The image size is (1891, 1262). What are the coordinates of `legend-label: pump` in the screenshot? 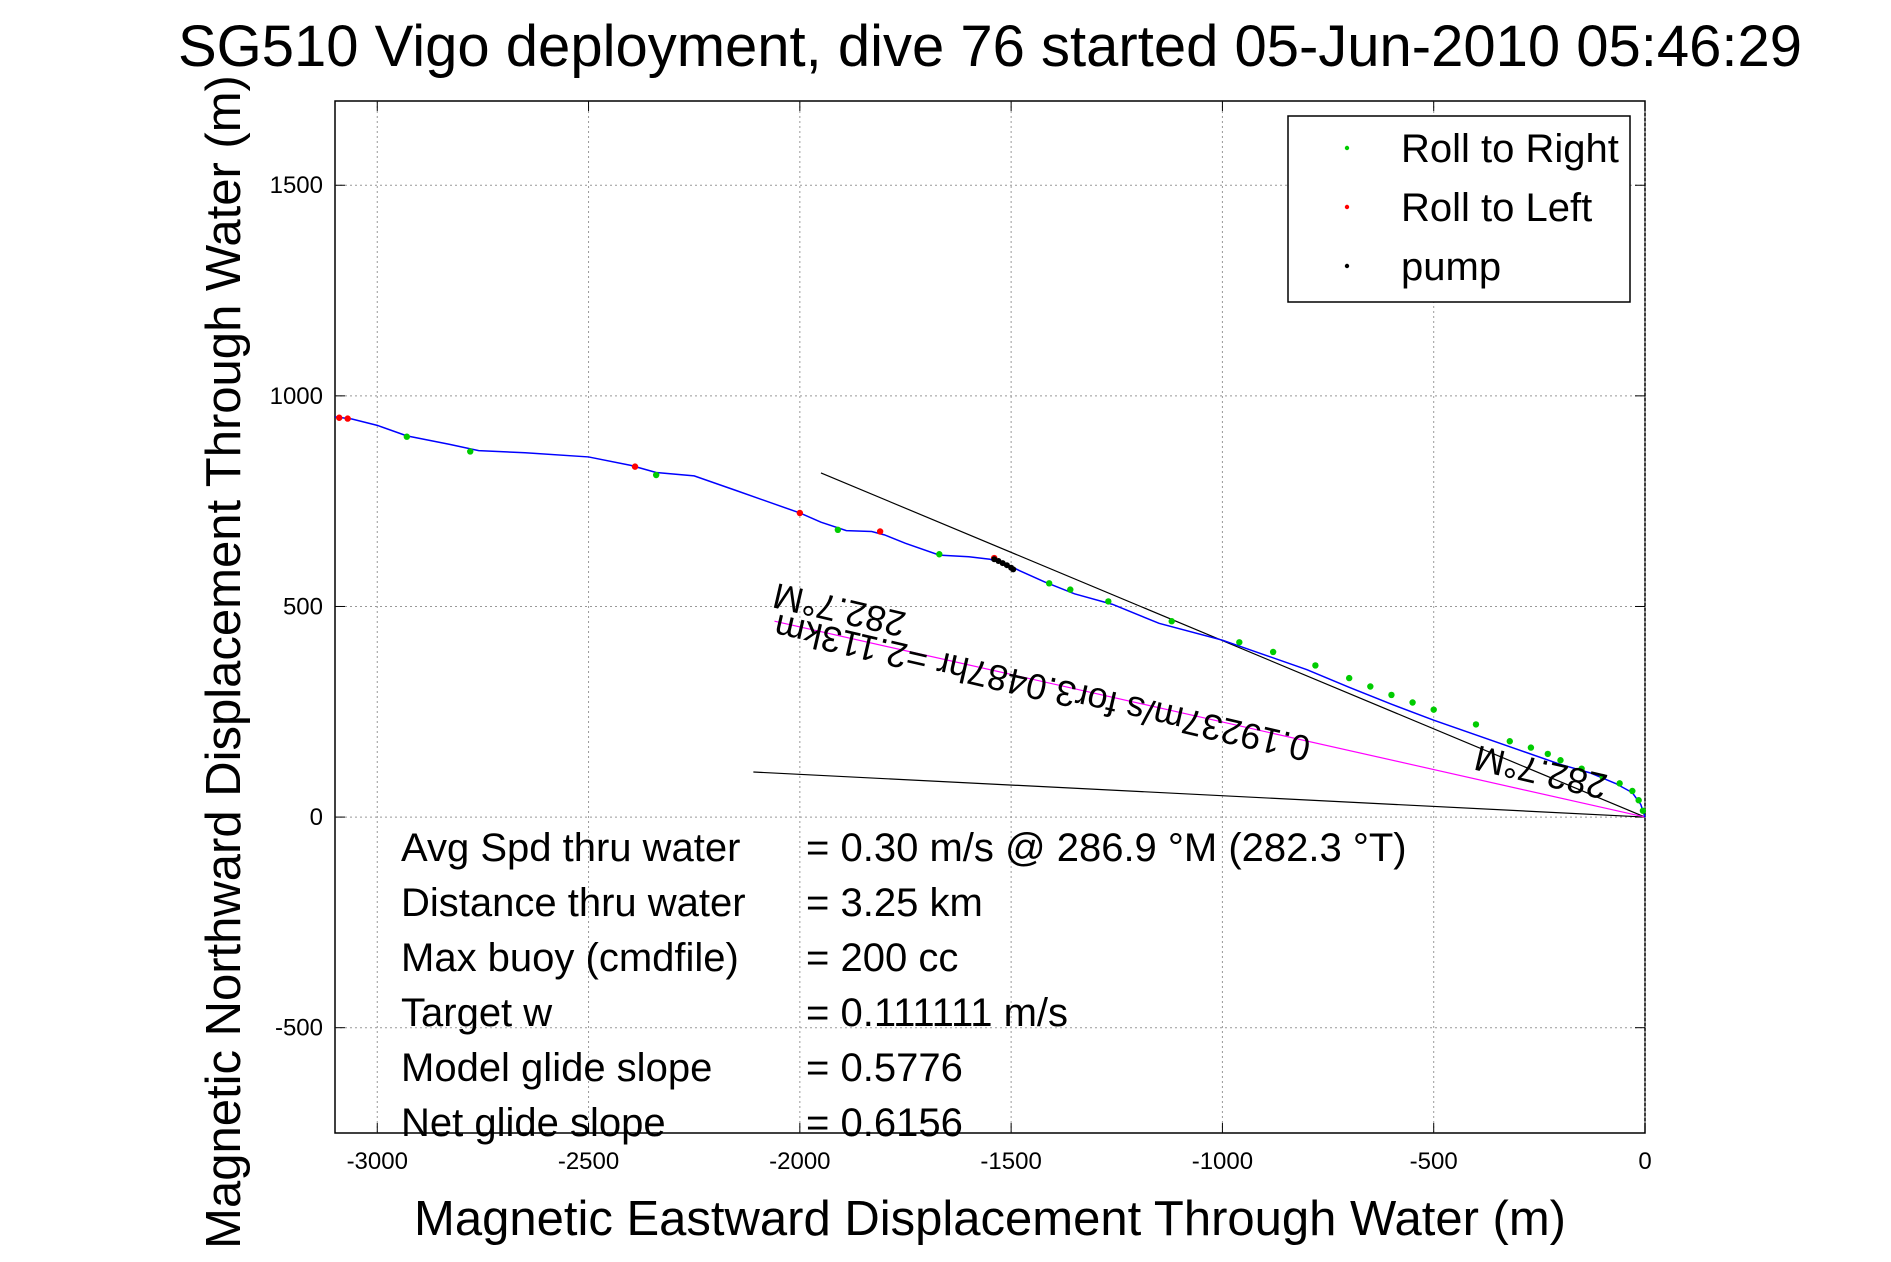 It's located at (1451, 267).